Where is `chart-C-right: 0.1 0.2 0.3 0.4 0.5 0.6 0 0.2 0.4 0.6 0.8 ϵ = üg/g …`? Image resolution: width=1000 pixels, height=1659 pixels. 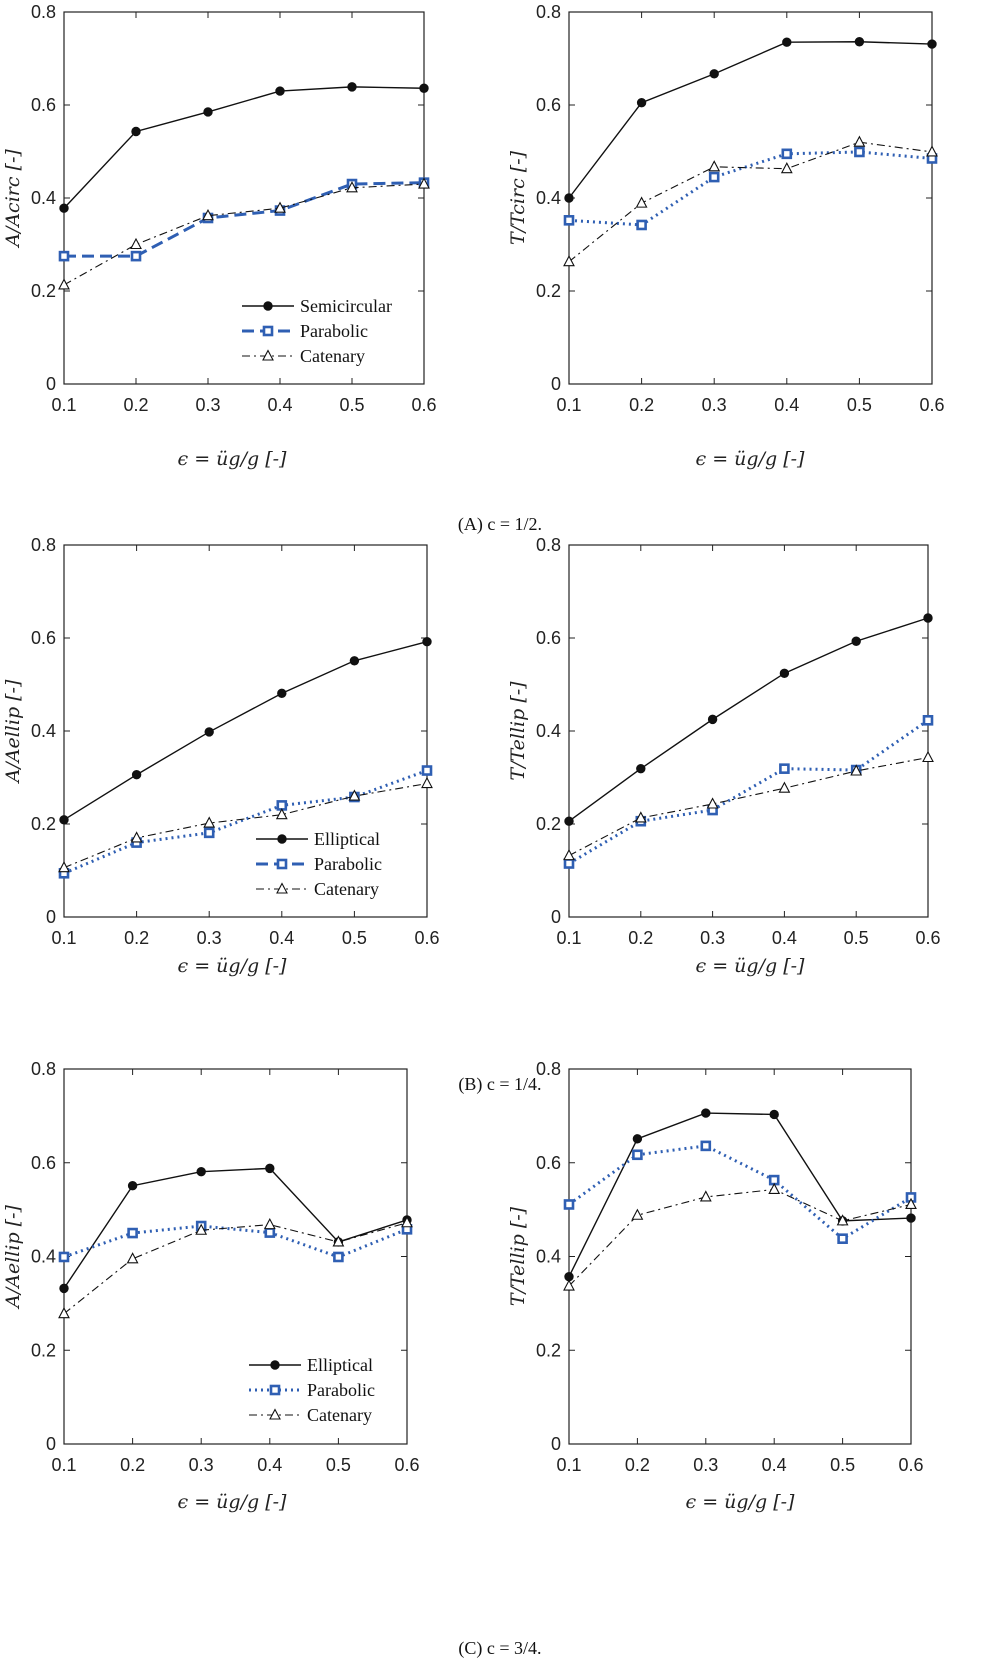
chart-C-right: 0.1 0.2 0.3 0.4 0.5 0.6 0 0.2 0.4 0.6 0.8 ϵ = üg/g … is located at coordinates (715, 1286).